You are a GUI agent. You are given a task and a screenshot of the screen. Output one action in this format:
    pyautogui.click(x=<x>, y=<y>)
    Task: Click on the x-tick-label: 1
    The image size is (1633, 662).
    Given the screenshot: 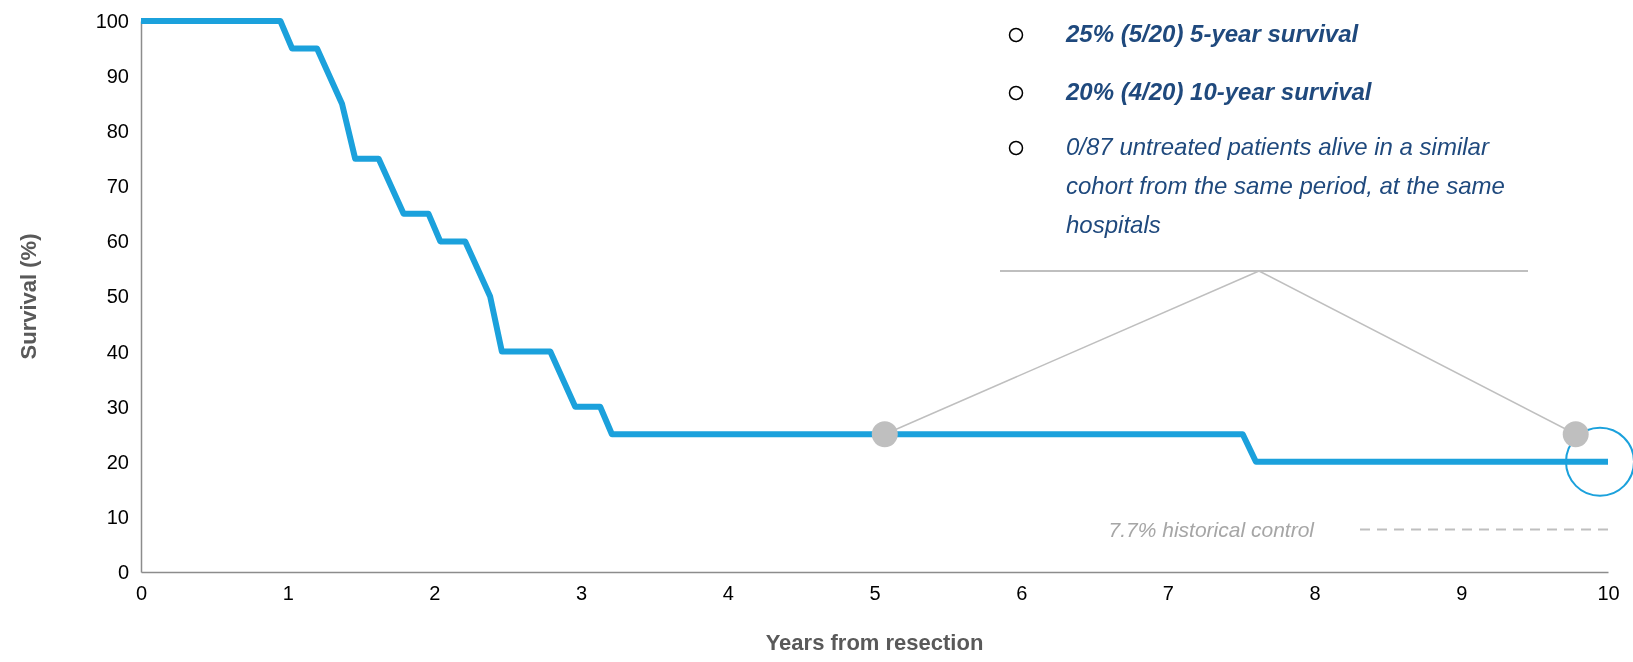 What is the action you would take?
    pyautogui.click(x=288, y=593)
    